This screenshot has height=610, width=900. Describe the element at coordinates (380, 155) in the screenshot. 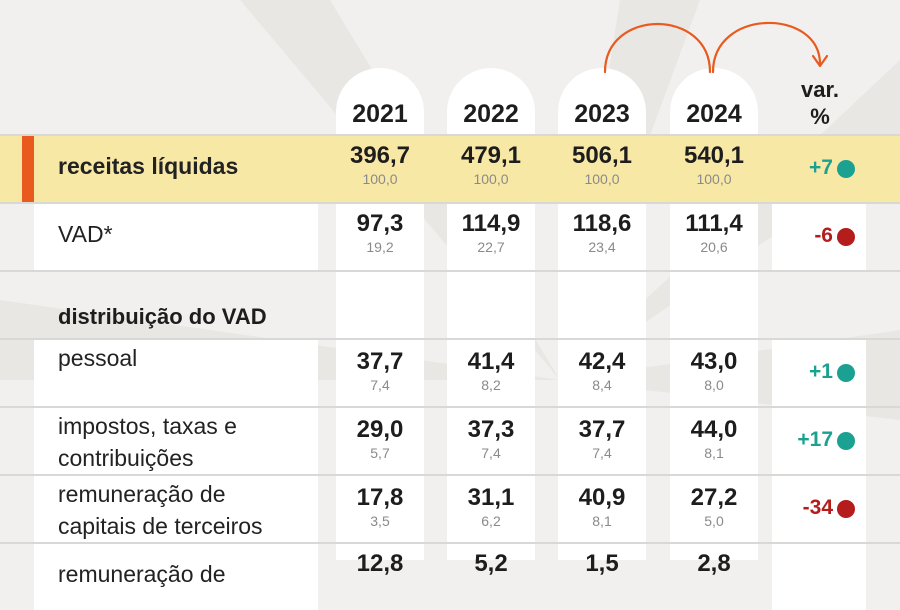

I see `value-2021: 396,7` at that location.